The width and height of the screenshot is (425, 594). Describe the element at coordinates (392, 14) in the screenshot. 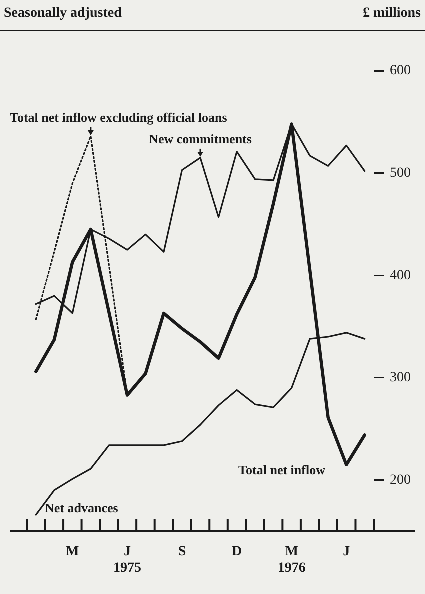

I see `y-axis-title: £ millions` at that location.